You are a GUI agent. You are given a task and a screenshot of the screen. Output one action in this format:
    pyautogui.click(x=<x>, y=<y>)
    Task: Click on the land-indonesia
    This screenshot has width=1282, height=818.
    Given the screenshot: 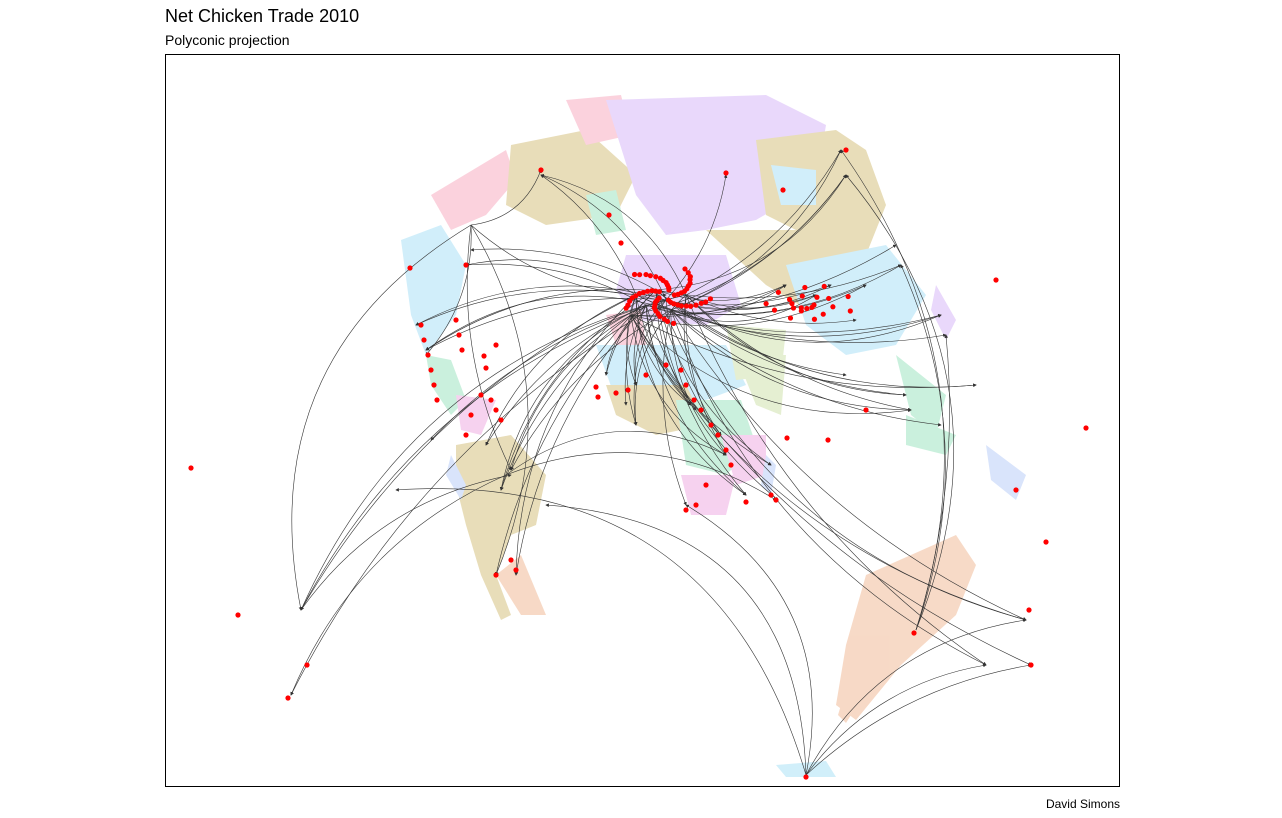 What is the action you would take?
    pyautogui.click(x=931, y=435)
    